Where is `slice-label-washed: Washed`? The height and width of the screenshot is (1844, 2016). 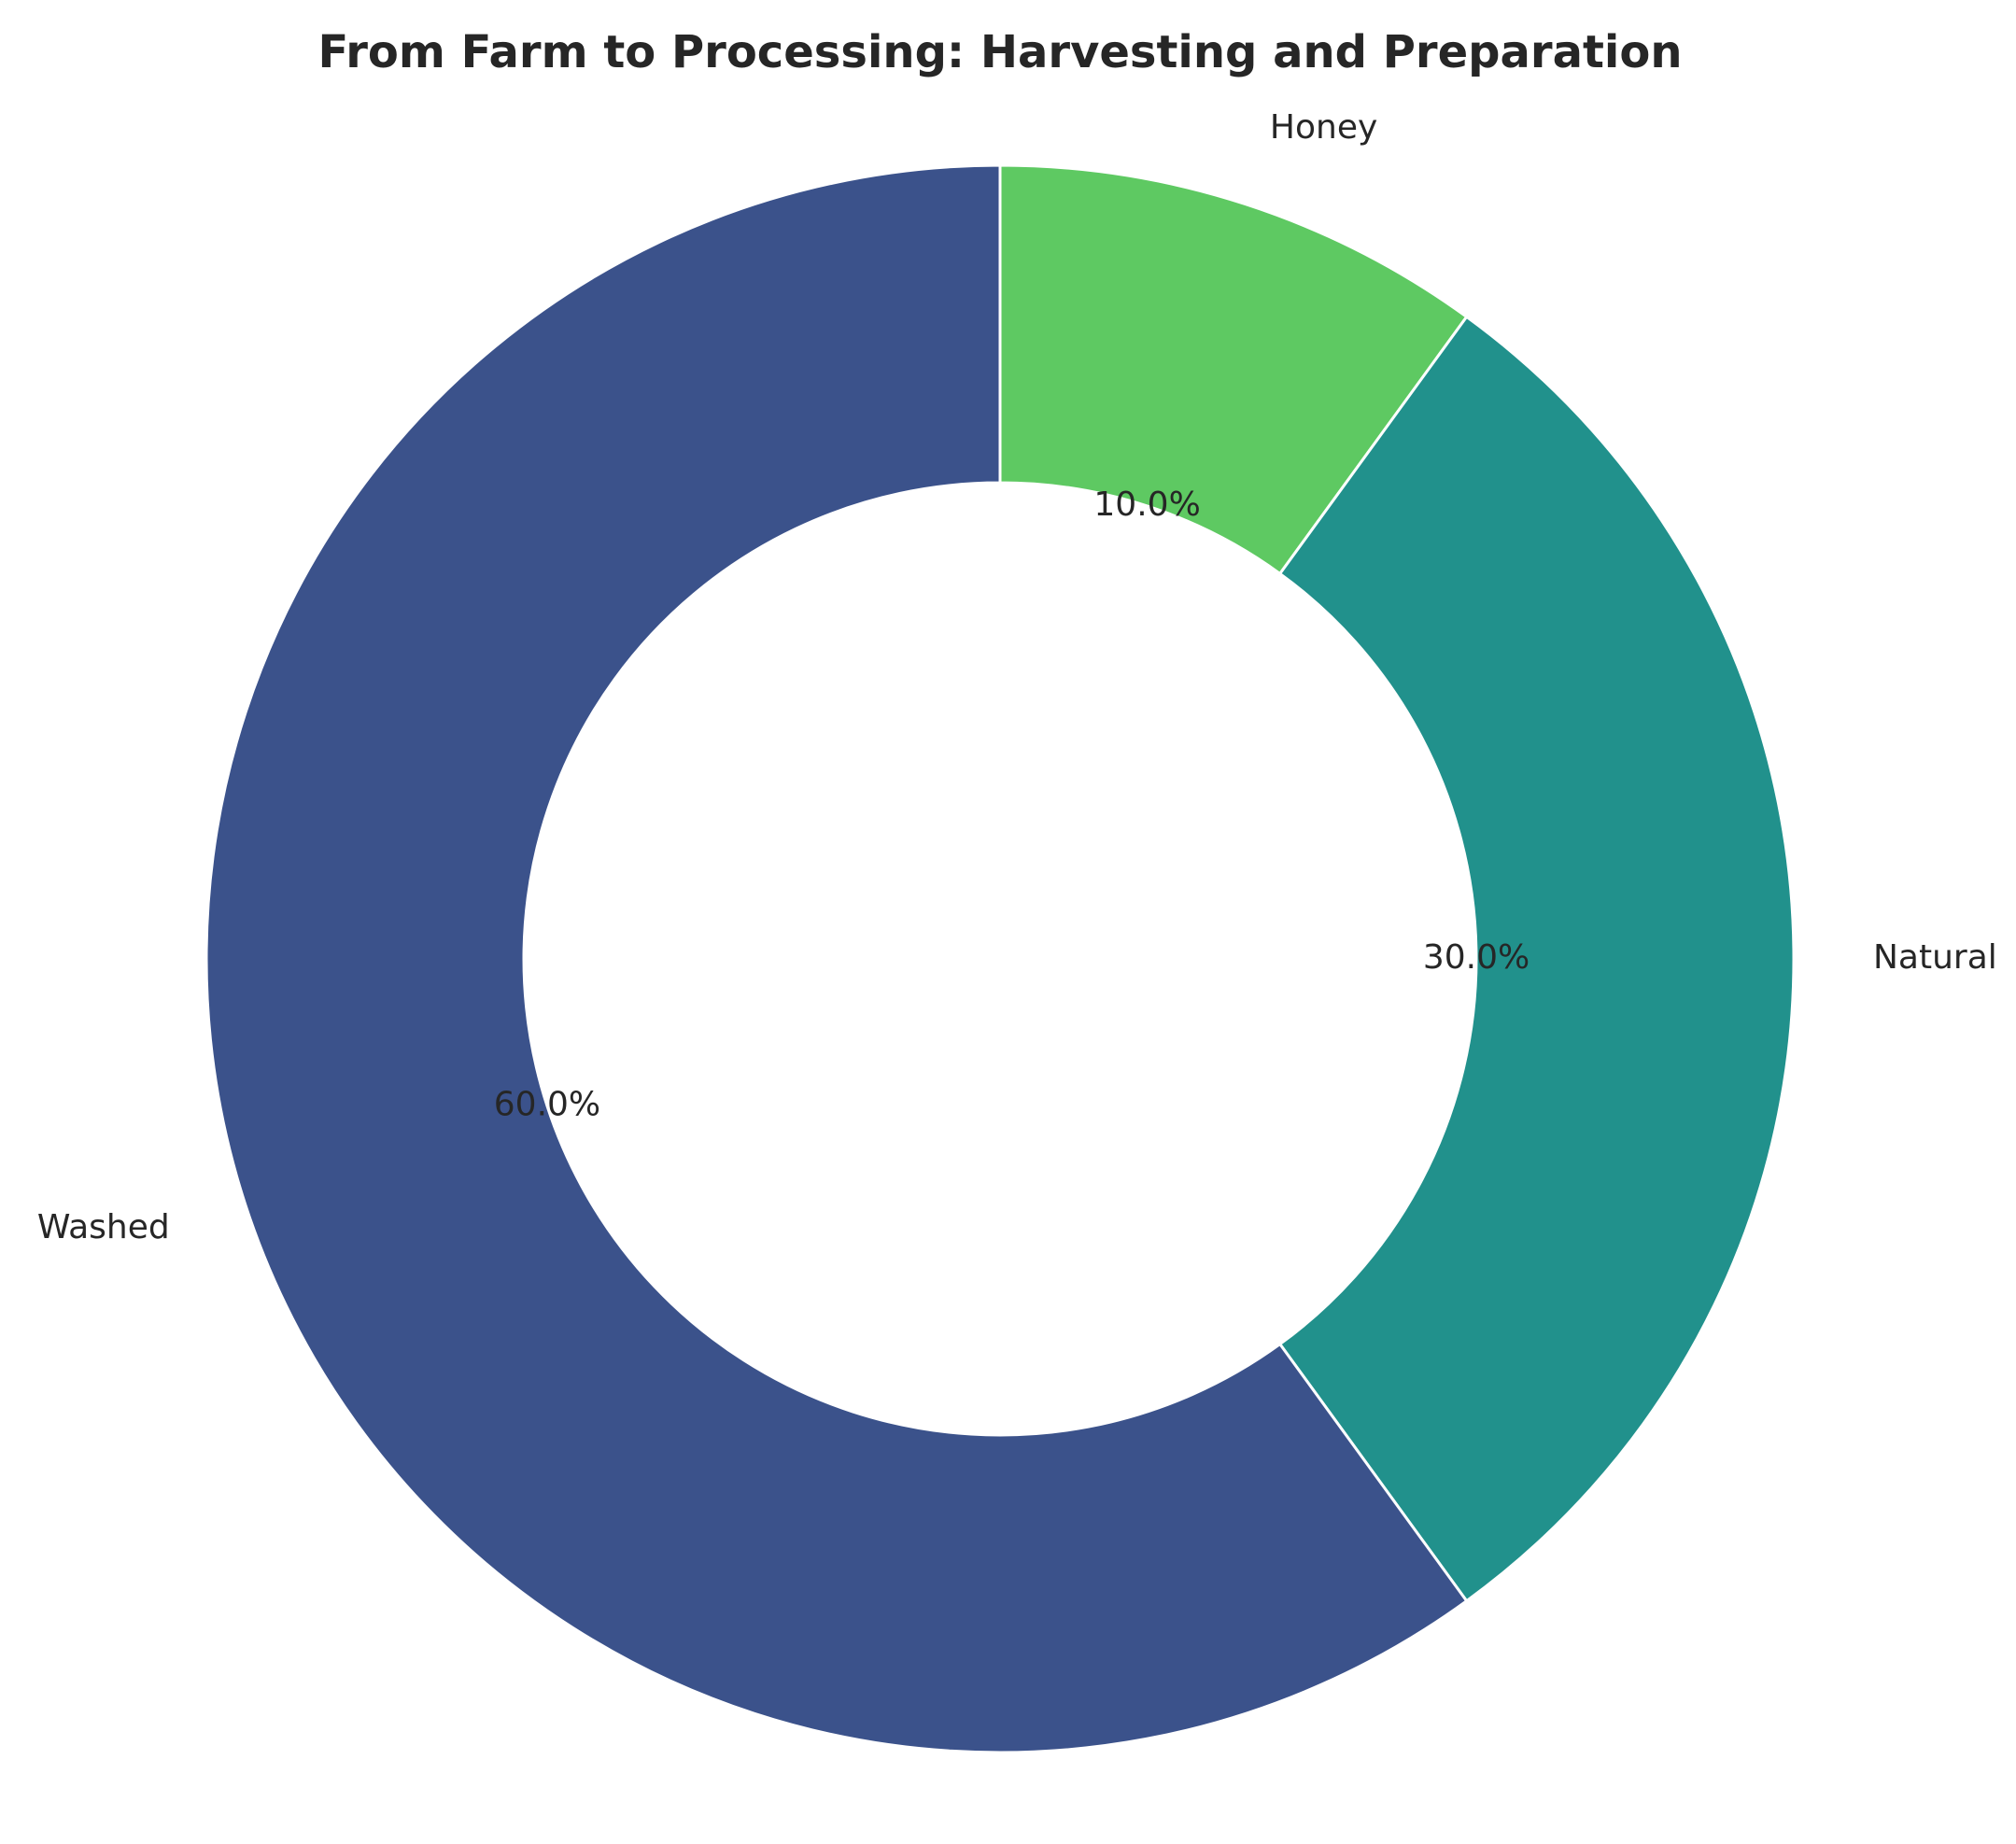 slice-label-washed: Washed is located at coordinates (103, 1227).